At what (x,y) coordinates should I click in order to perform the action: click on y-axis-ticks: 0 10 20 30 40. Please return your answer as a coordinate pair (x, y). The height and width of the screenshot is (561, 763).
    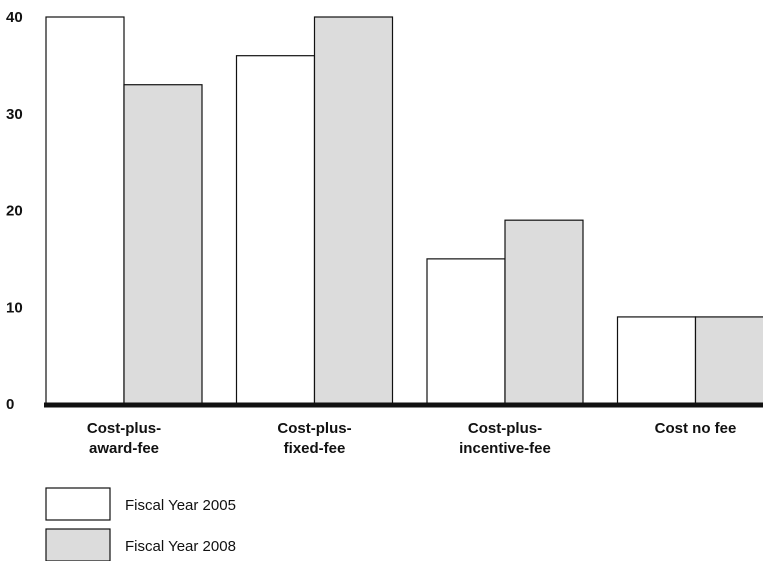
    Looking at the image, I should click on (14, 211).